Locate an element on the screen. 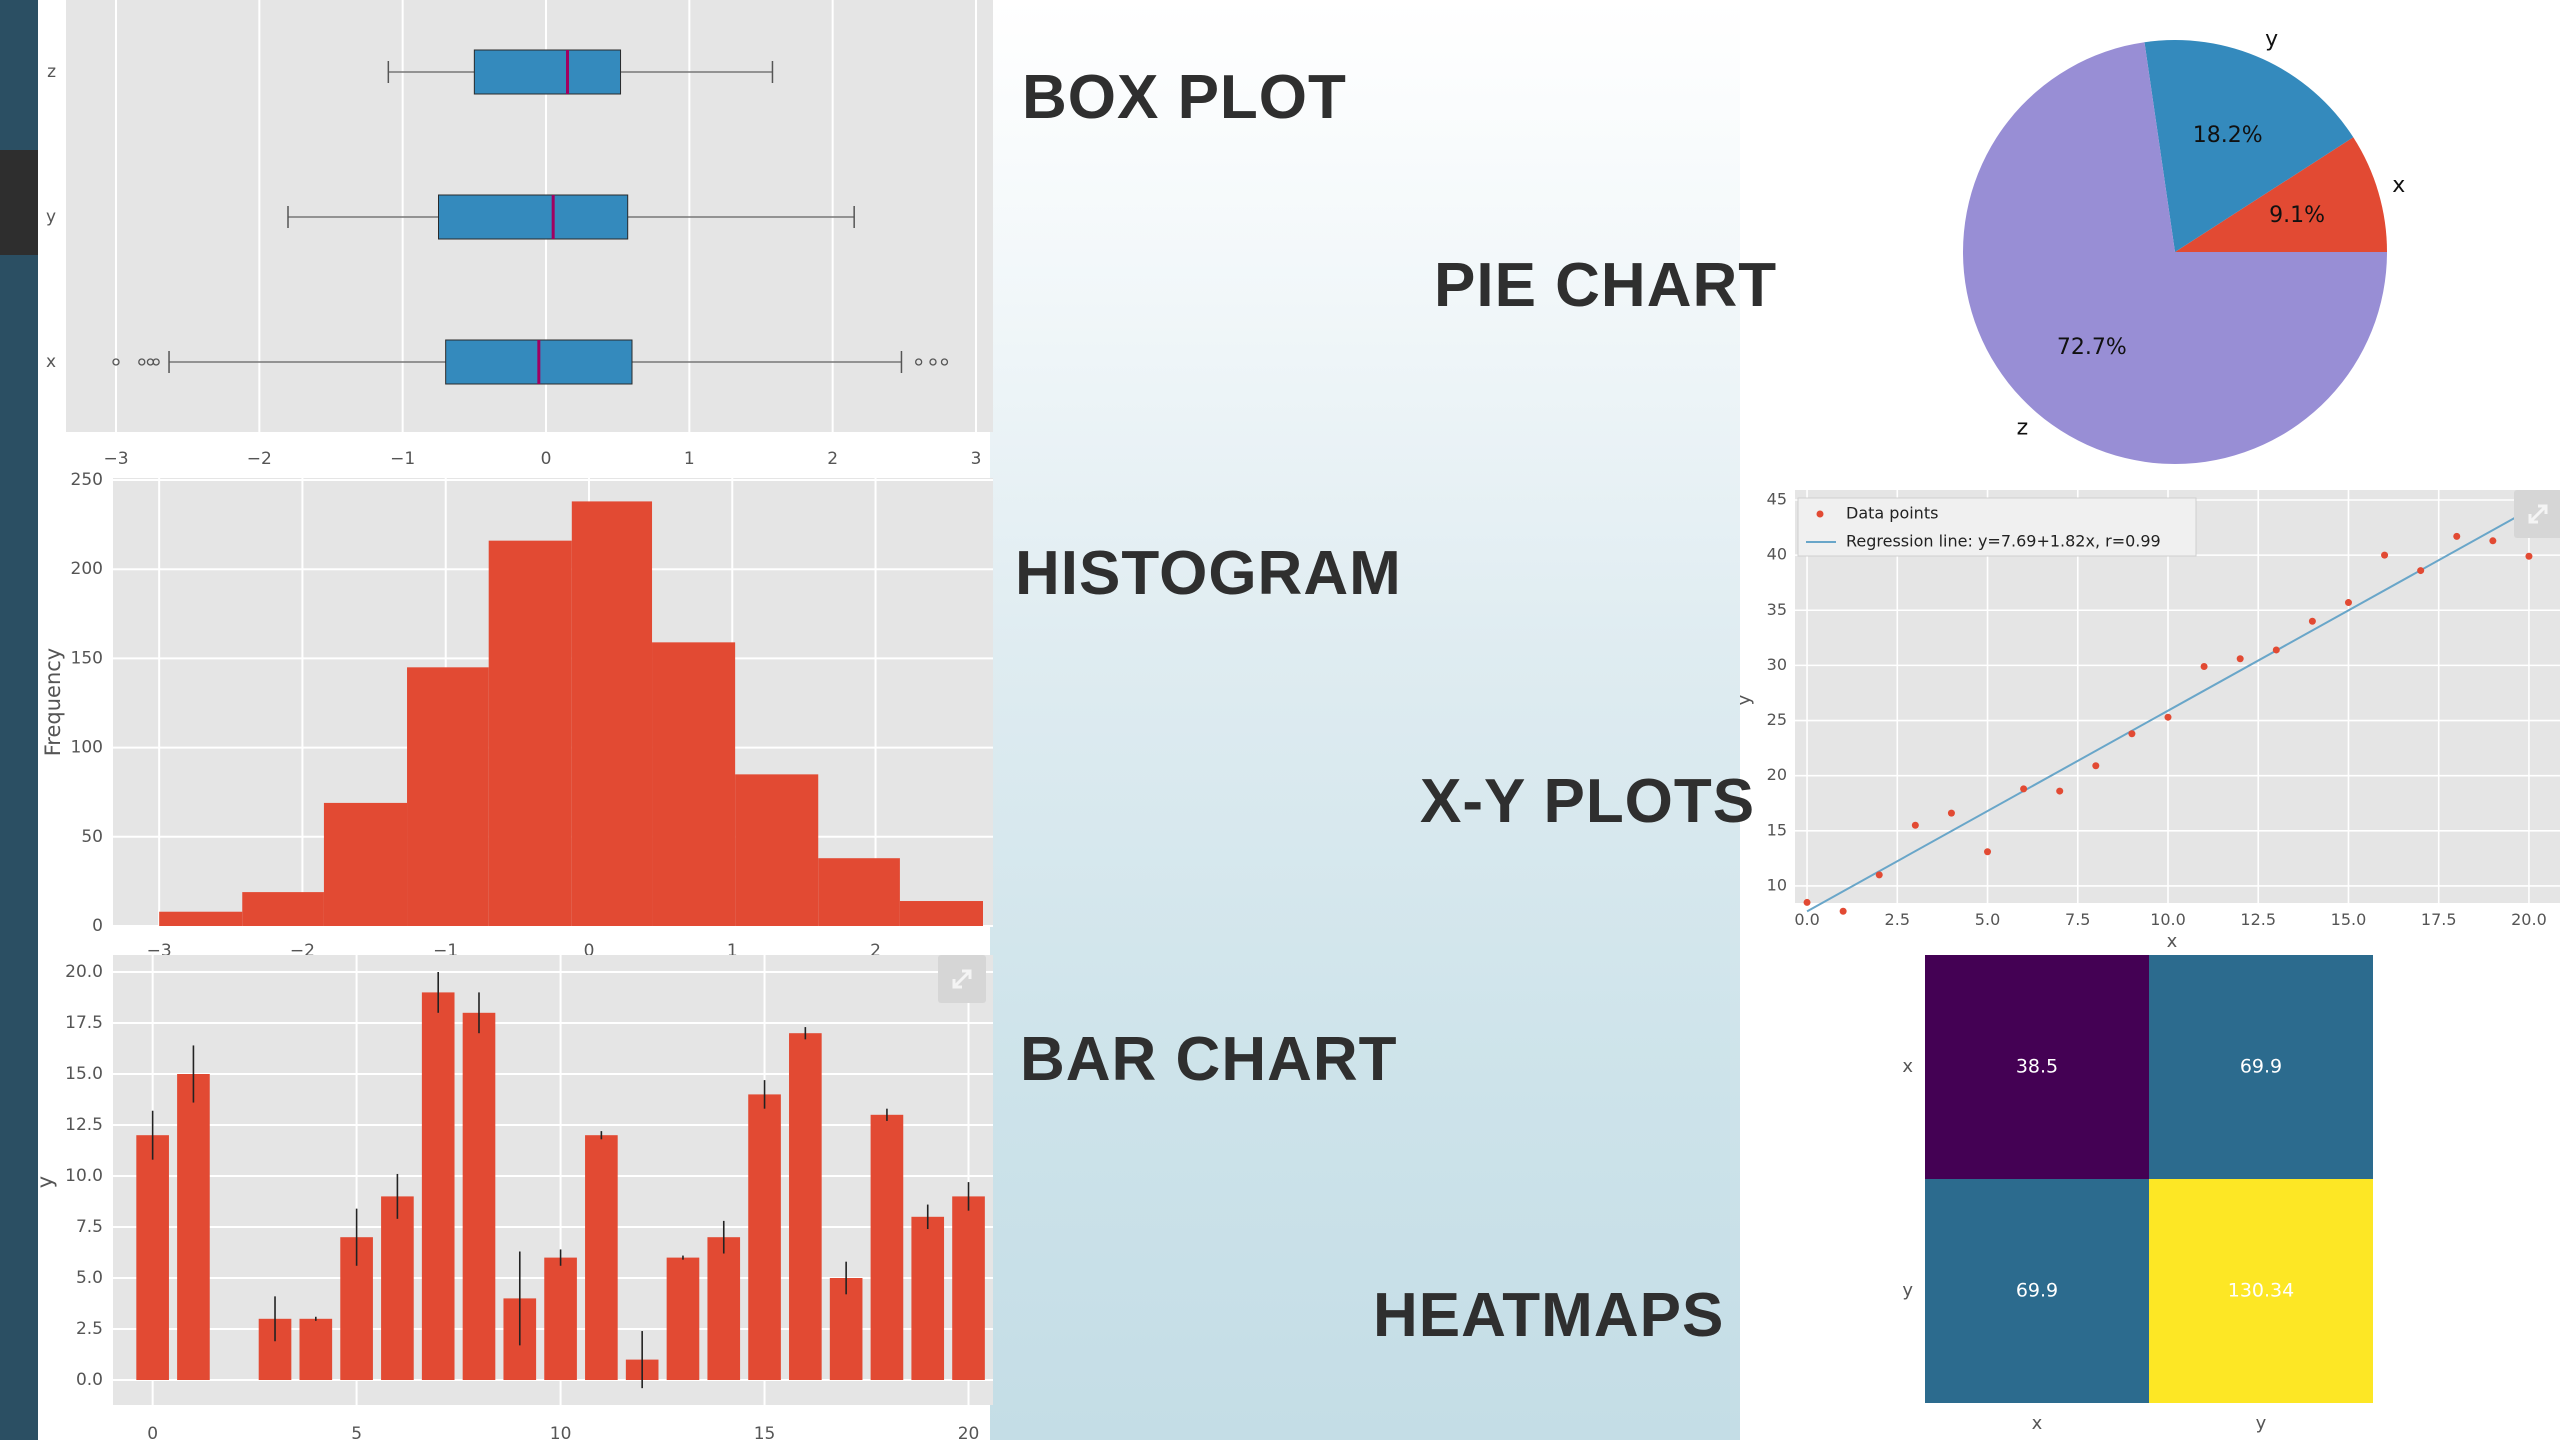 Image resolution: width=2560 pixels, height=1440 pixels. x-tick-label: 5.0 is located at coordinates (1987, 919).